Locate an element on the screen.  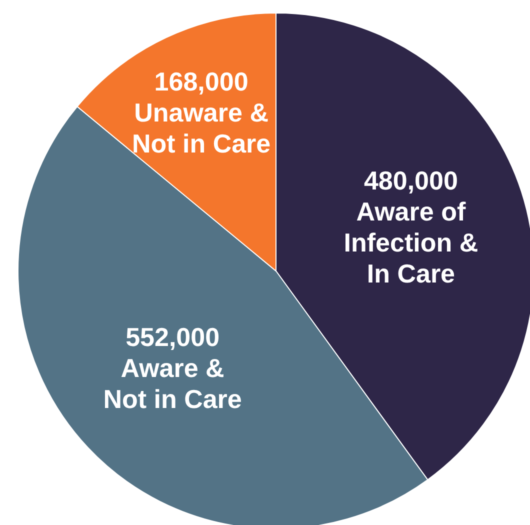
slice-label: Aware & Not in Care is located at coordinates (172, 383).